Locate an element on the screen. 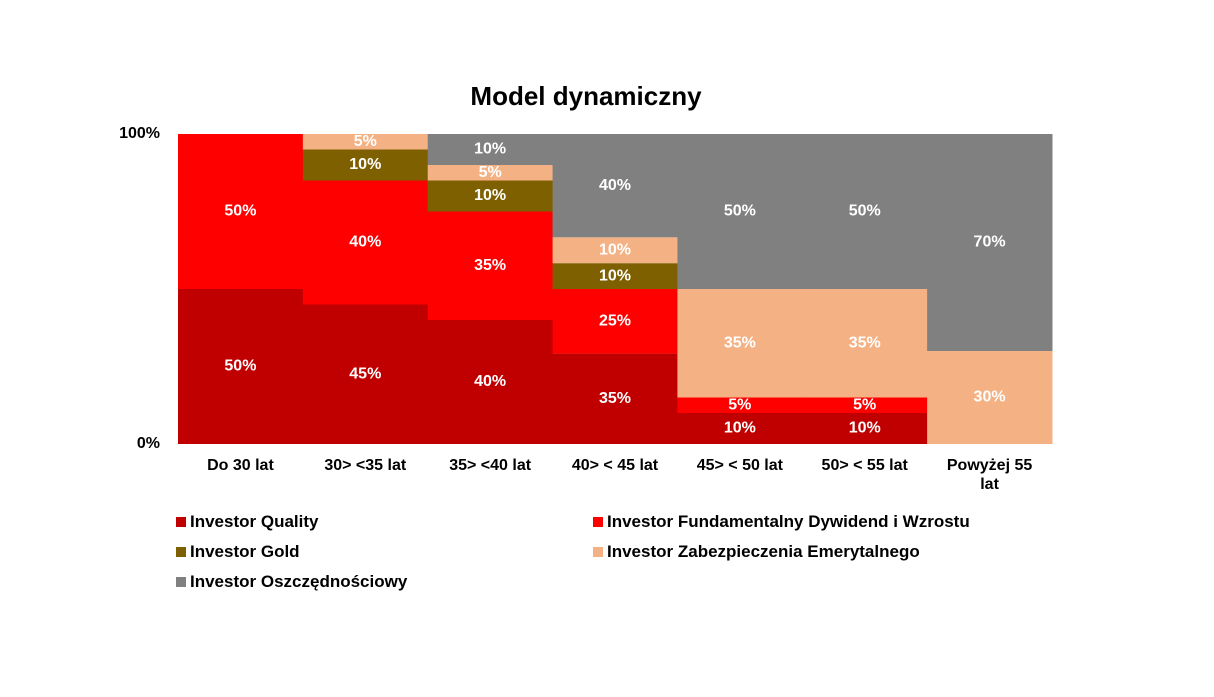 The width and height of the screenshot is (1214, 697). data-label: 45% is located at coordinates (365, 373).